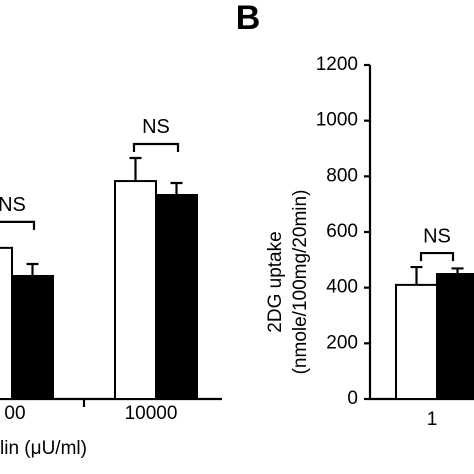  I want to click on x-tick-label: 00, so click(14, 413).